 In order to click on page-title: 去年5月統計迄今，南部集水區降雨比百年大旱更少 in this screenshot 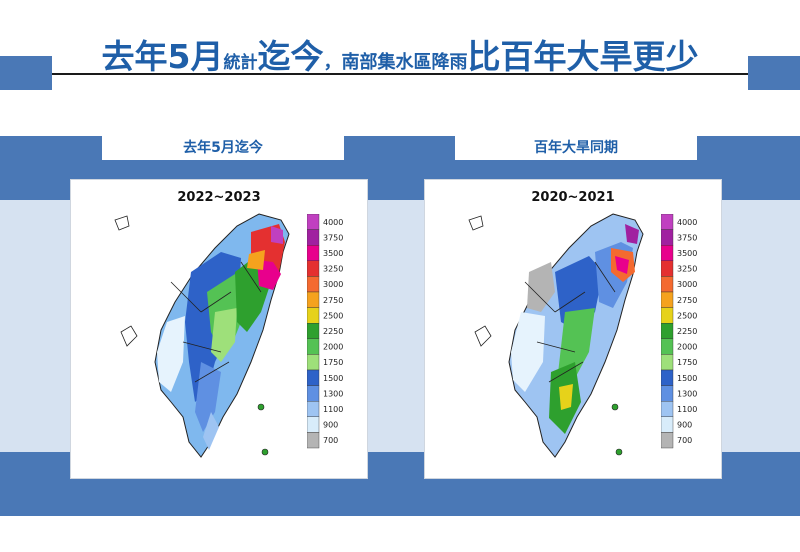, I will do `click(400, 54)`.